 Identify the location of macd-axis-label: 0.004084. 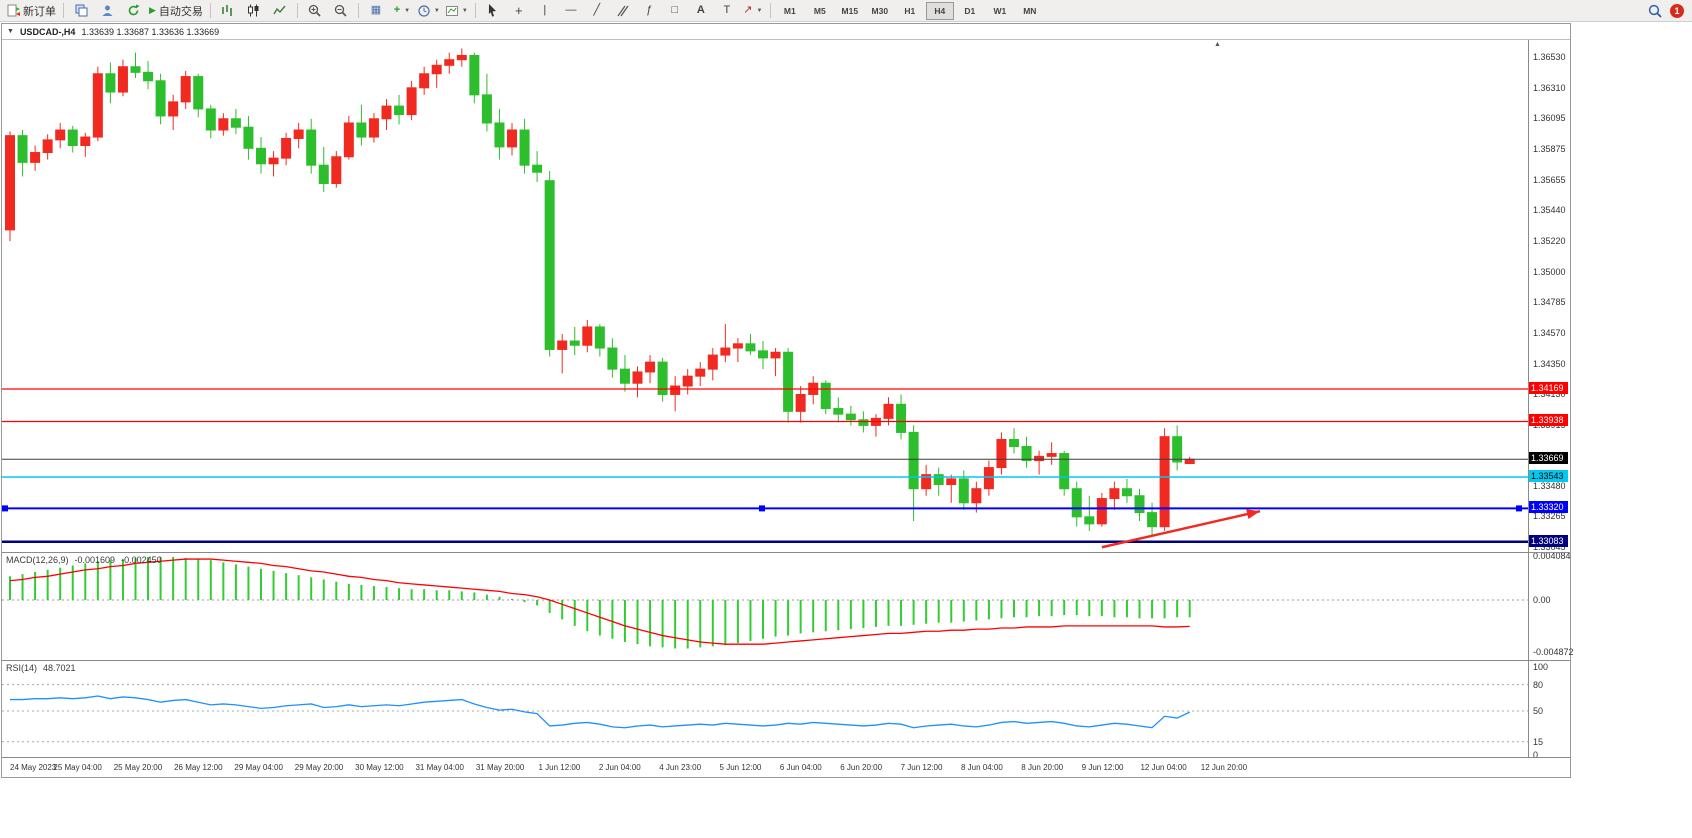
(1552, 555).